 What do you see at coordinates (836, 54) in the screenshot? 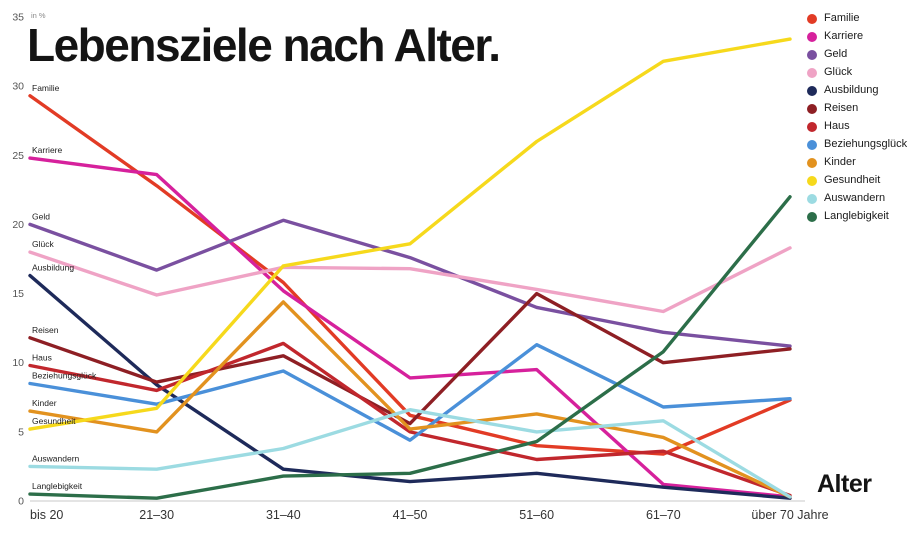
I see `legend-label: Geld` at bounding box center [836, 54].